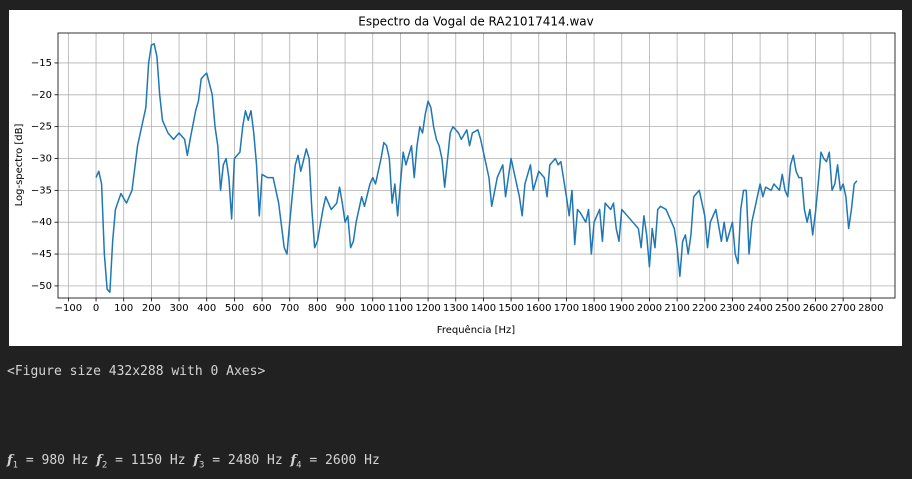  Describe the element at coordinates (759, 308) in the screenshot. I see `x-tick-label: 2400` at that location.